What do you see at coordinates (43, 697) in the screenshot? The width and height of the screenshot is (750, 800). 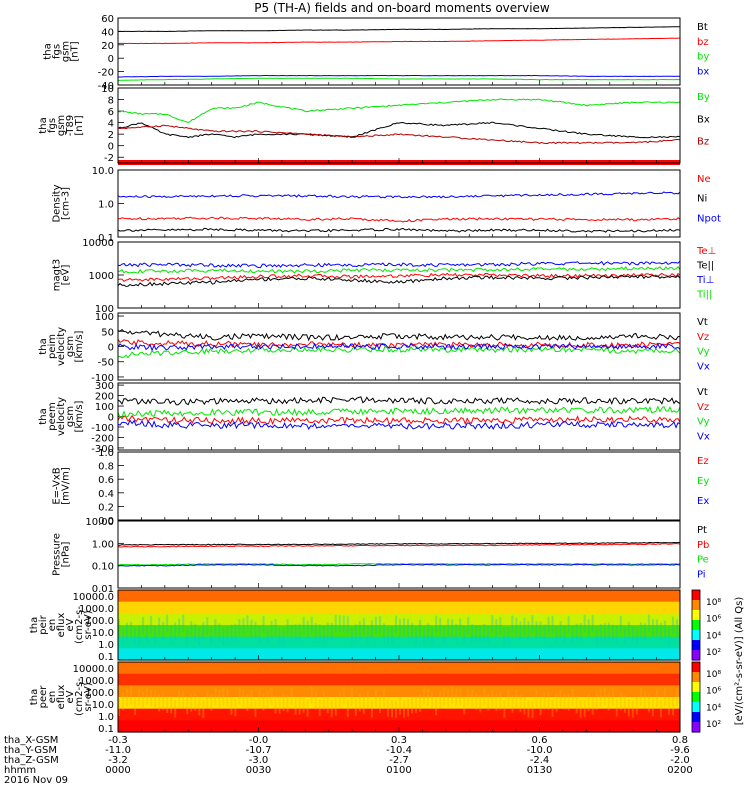 I see `ylabel-line: peer` at bounding box center [43, 697].